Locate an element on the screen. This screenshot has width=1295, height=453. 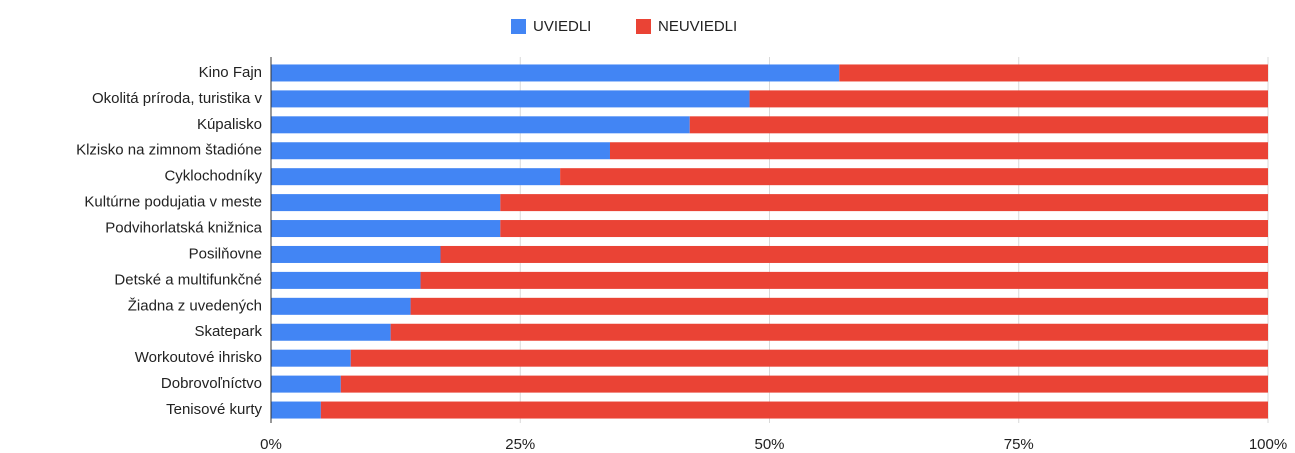
x-tick-label: 0% is located at coordinates (271, 444).